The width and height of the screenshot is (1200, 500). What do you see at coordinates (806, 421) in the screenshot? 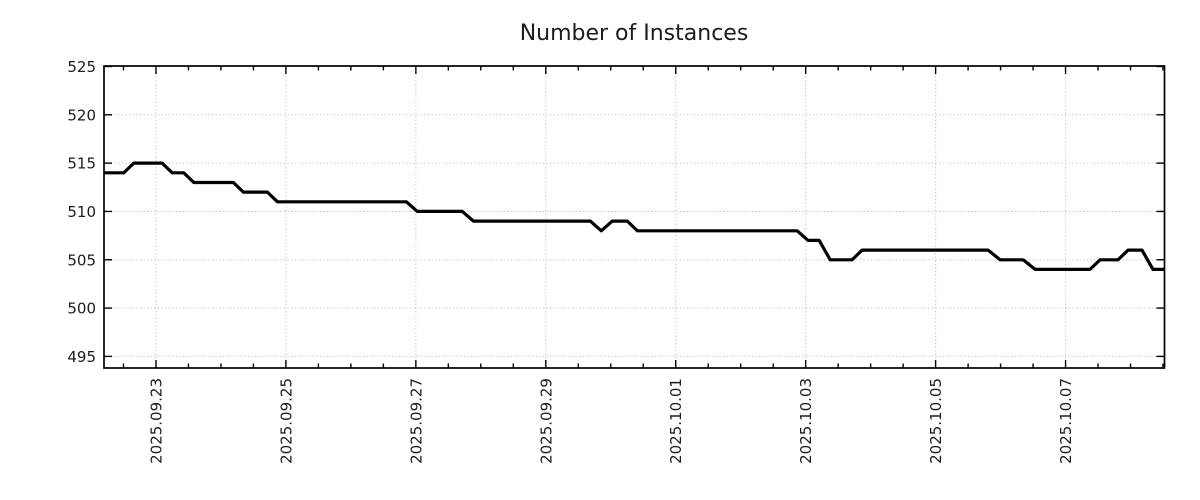
I see `x-tick-label: 2025.10.03` at bounding box center [806, 421].